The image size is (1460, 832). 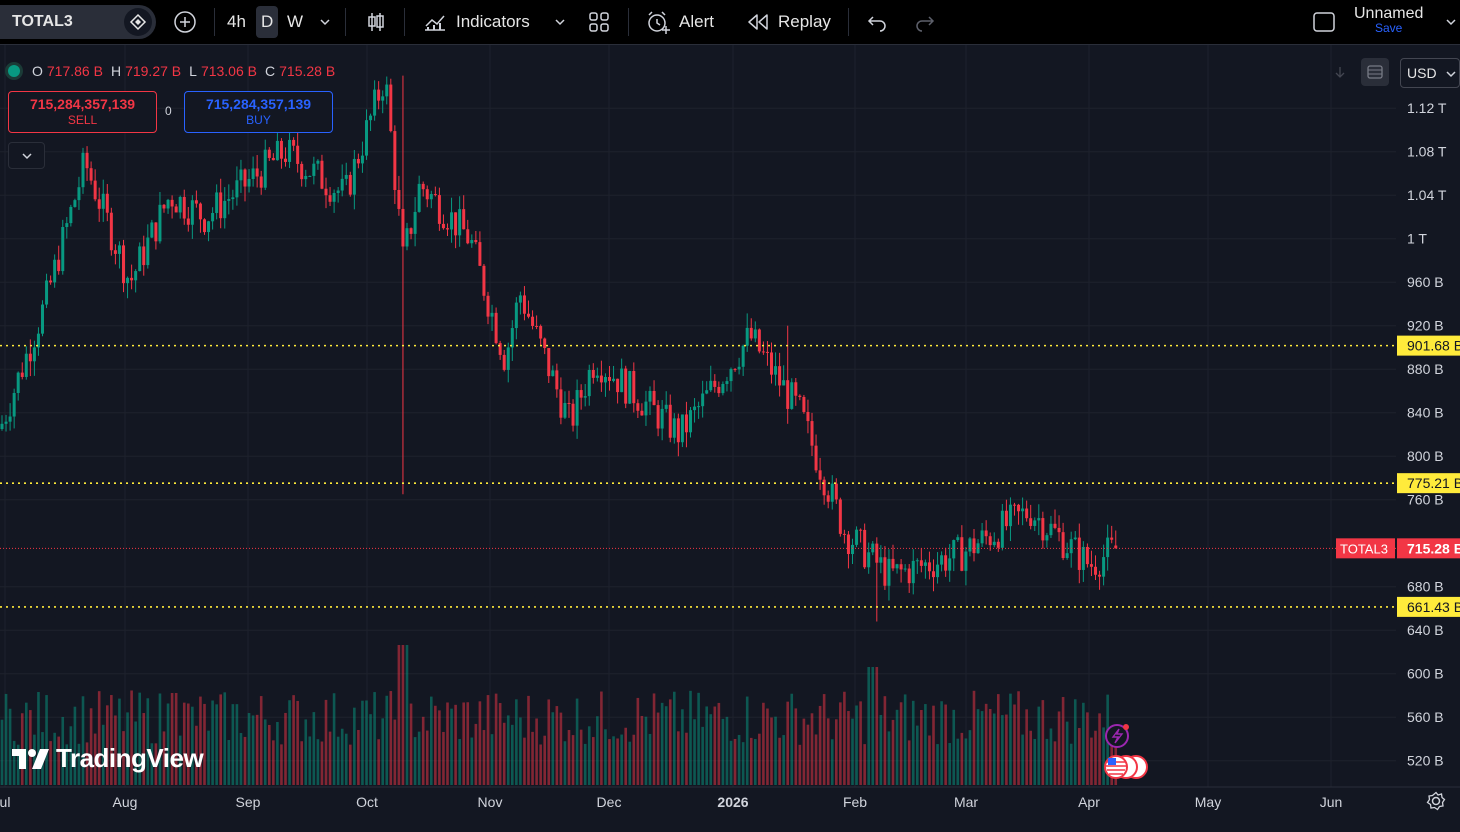 What do you see at coordinates (1117, 736) in the screenshot?
I see `lightning-event-icon` at bounding box center [1117, 736].